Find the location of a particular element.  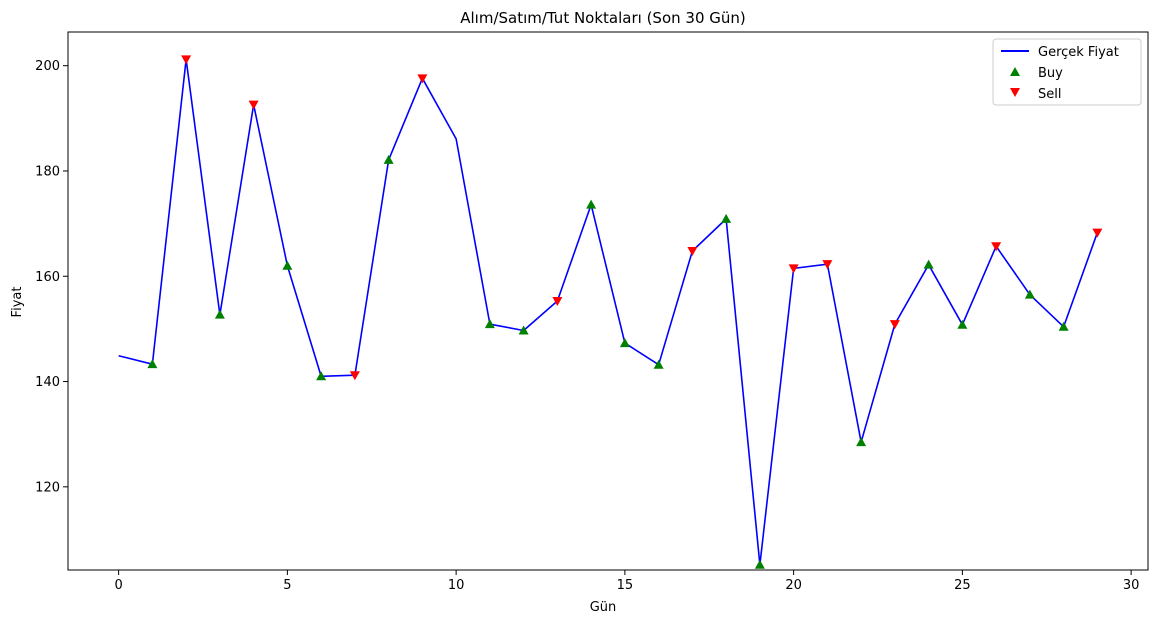

x-tick-label: 0 is located at coordinates (118, 585).